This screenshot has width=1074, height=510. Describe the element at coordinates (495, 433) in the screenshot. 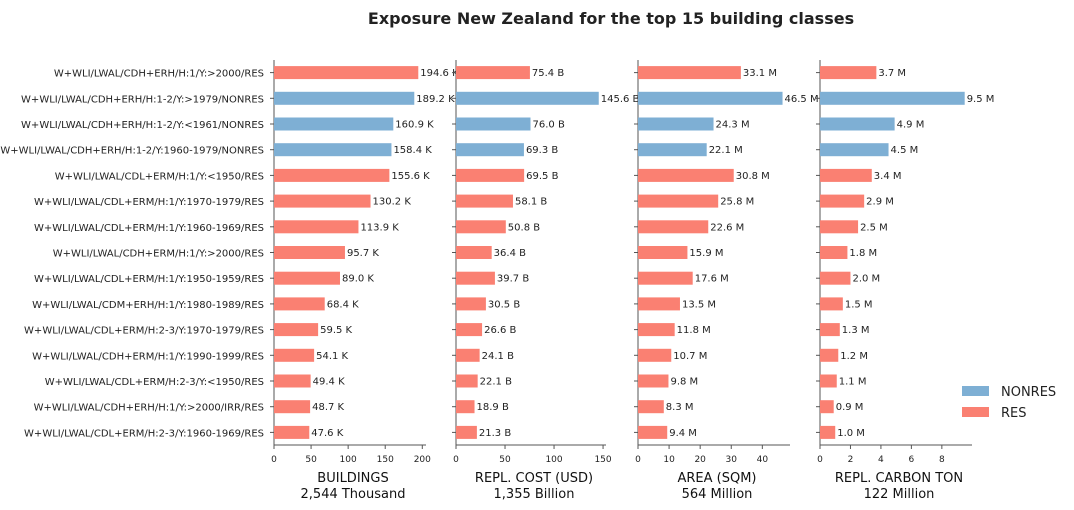

I see `data-label: 21.3 B` at that location.